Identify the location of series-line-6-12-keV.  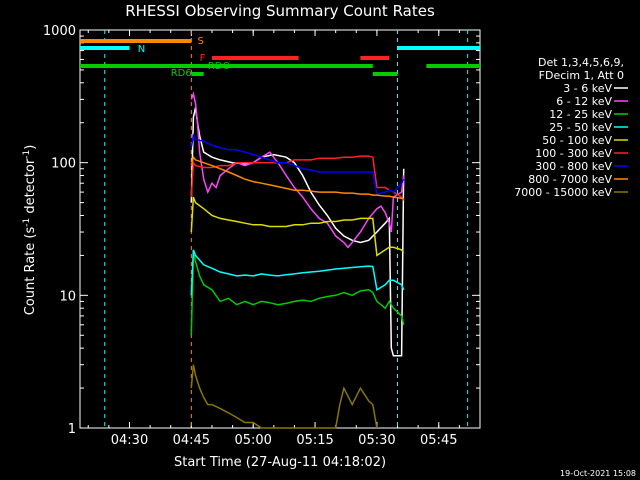
(297, 170).